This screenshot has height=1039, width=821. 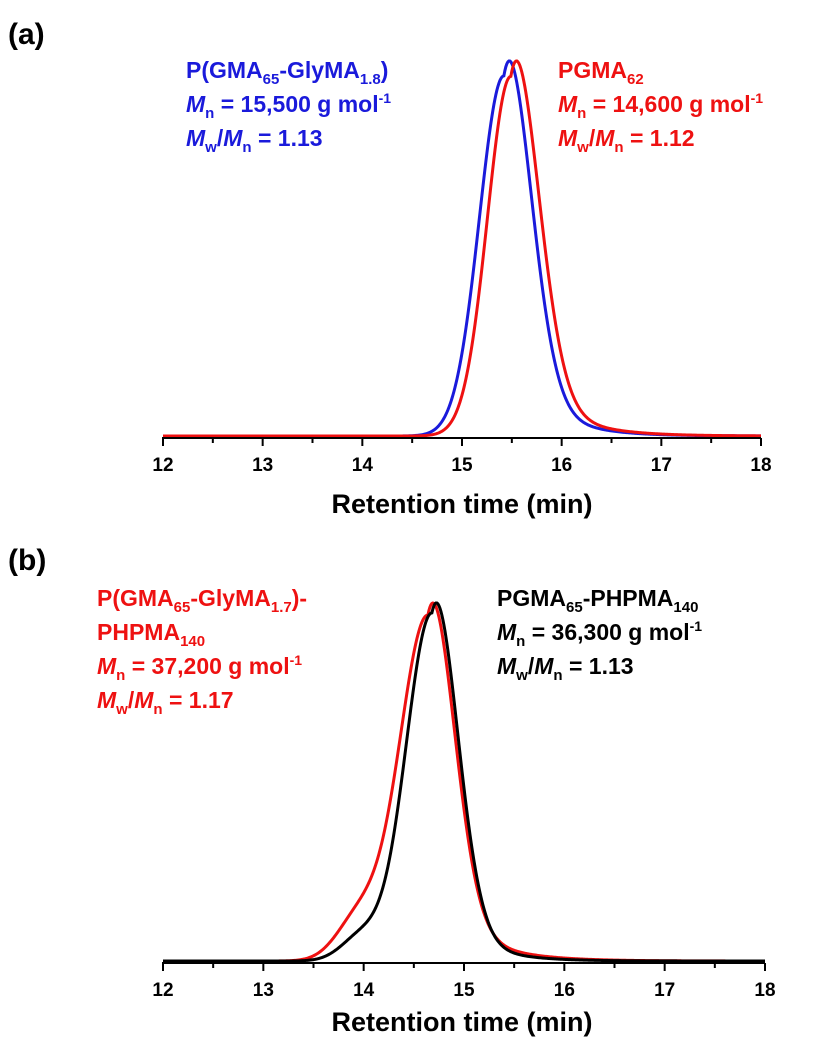 I want to click on panel-a-annotation-red: PGMA62 Mn = 14,600 g mol-1 Mw/Mn = 1.12, so click(x=660, y=106).